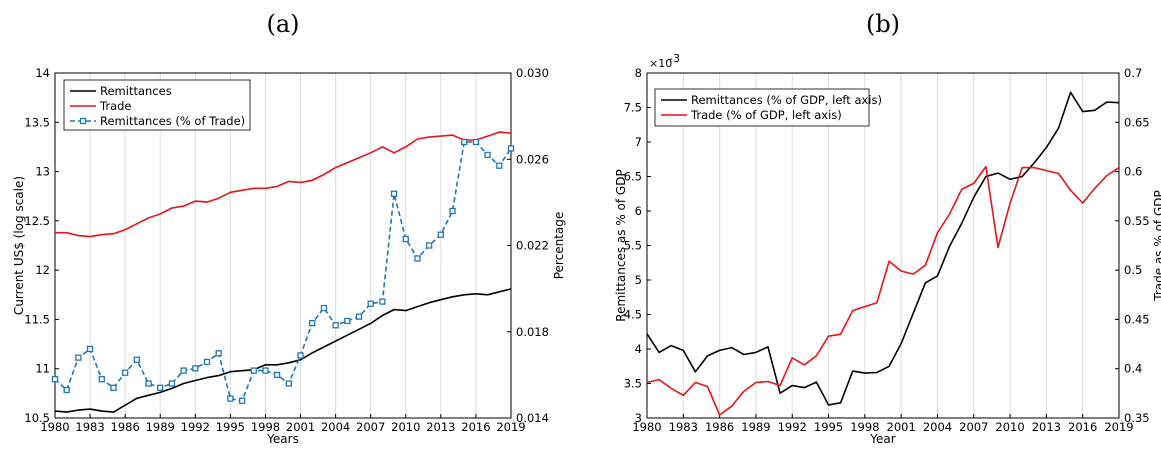 The height and width of the screenshot is (450, 1161). I want to click on y-left-exponent: ×10, so click(660, 63).